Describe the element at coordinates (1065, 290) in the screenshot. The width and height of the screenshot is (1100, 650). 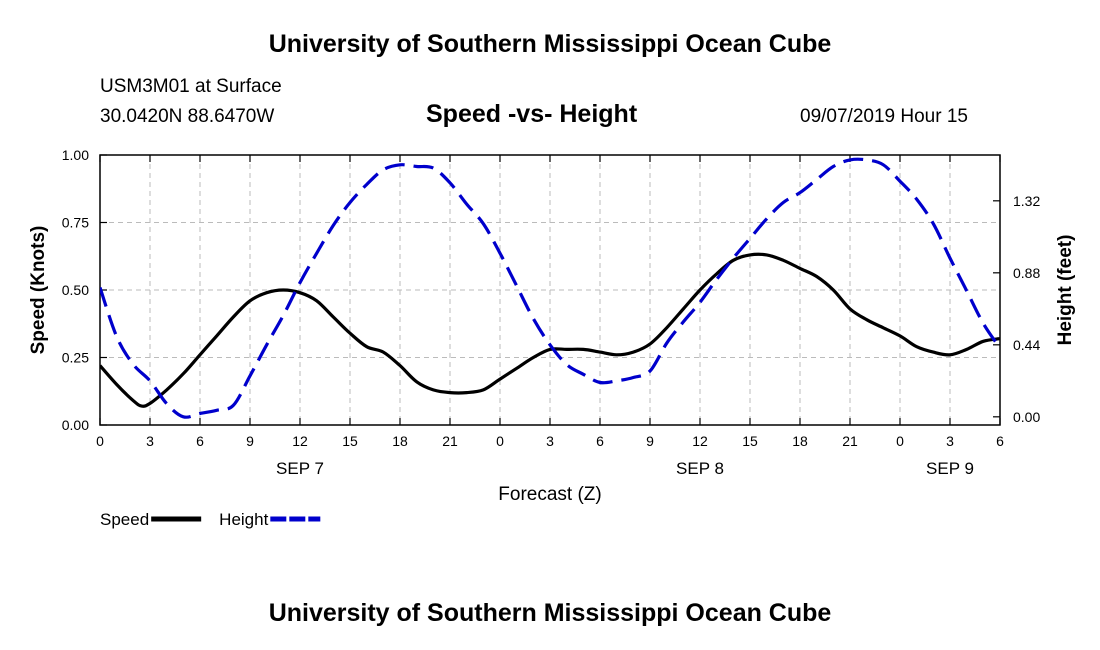
I see `y2-axis-title: Height (feet)` at that location.